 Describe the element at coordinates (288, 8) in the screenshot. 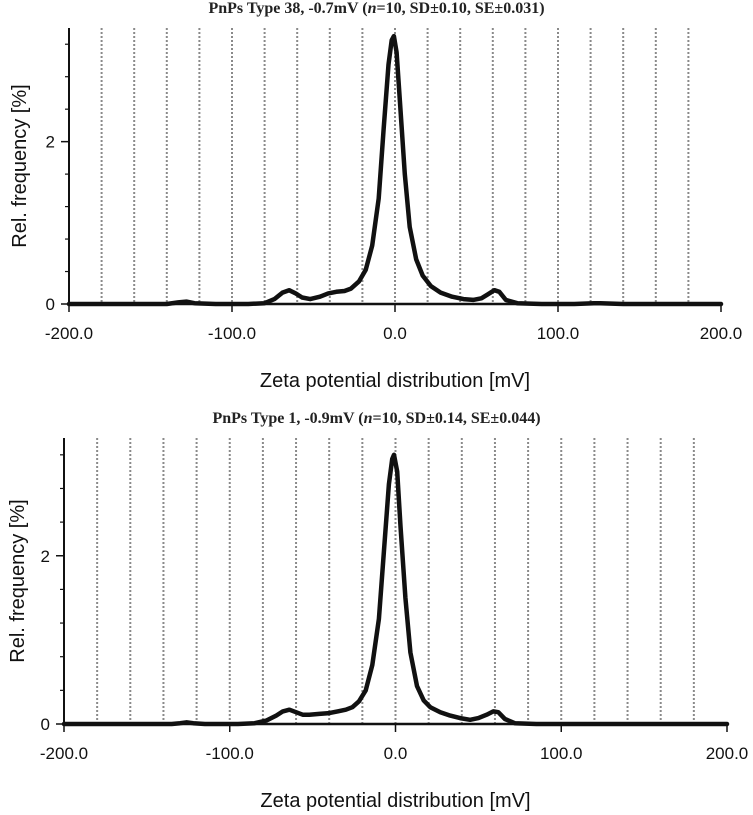

I see `chart-title-prefix: PnPs Type 38, -0.7mV (` at that location.